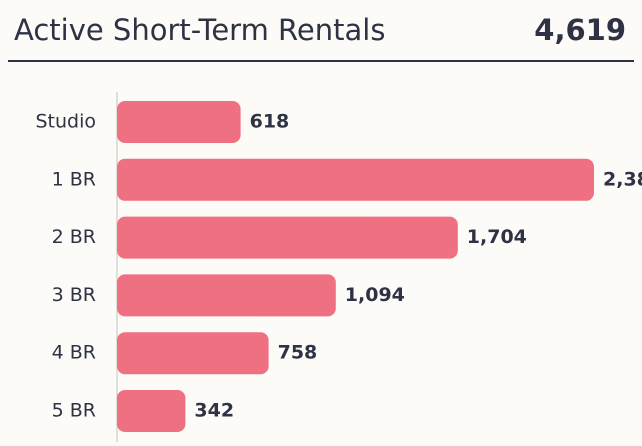 The image size is (642, 446). I want to click on category-label: 3 BR, so click(74, 295).